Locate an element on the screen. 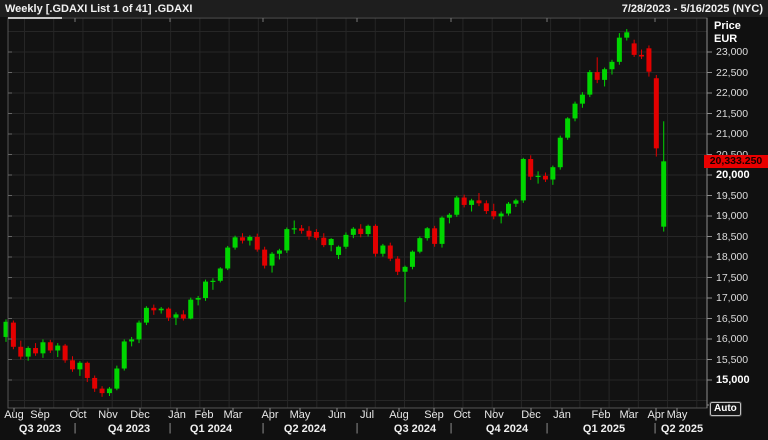 The width and height of the screenshot is (768, 440). chart-title: Weekly [.GDAXI List 1 of 41] .GDAXI is located at coordinates (99, 8).